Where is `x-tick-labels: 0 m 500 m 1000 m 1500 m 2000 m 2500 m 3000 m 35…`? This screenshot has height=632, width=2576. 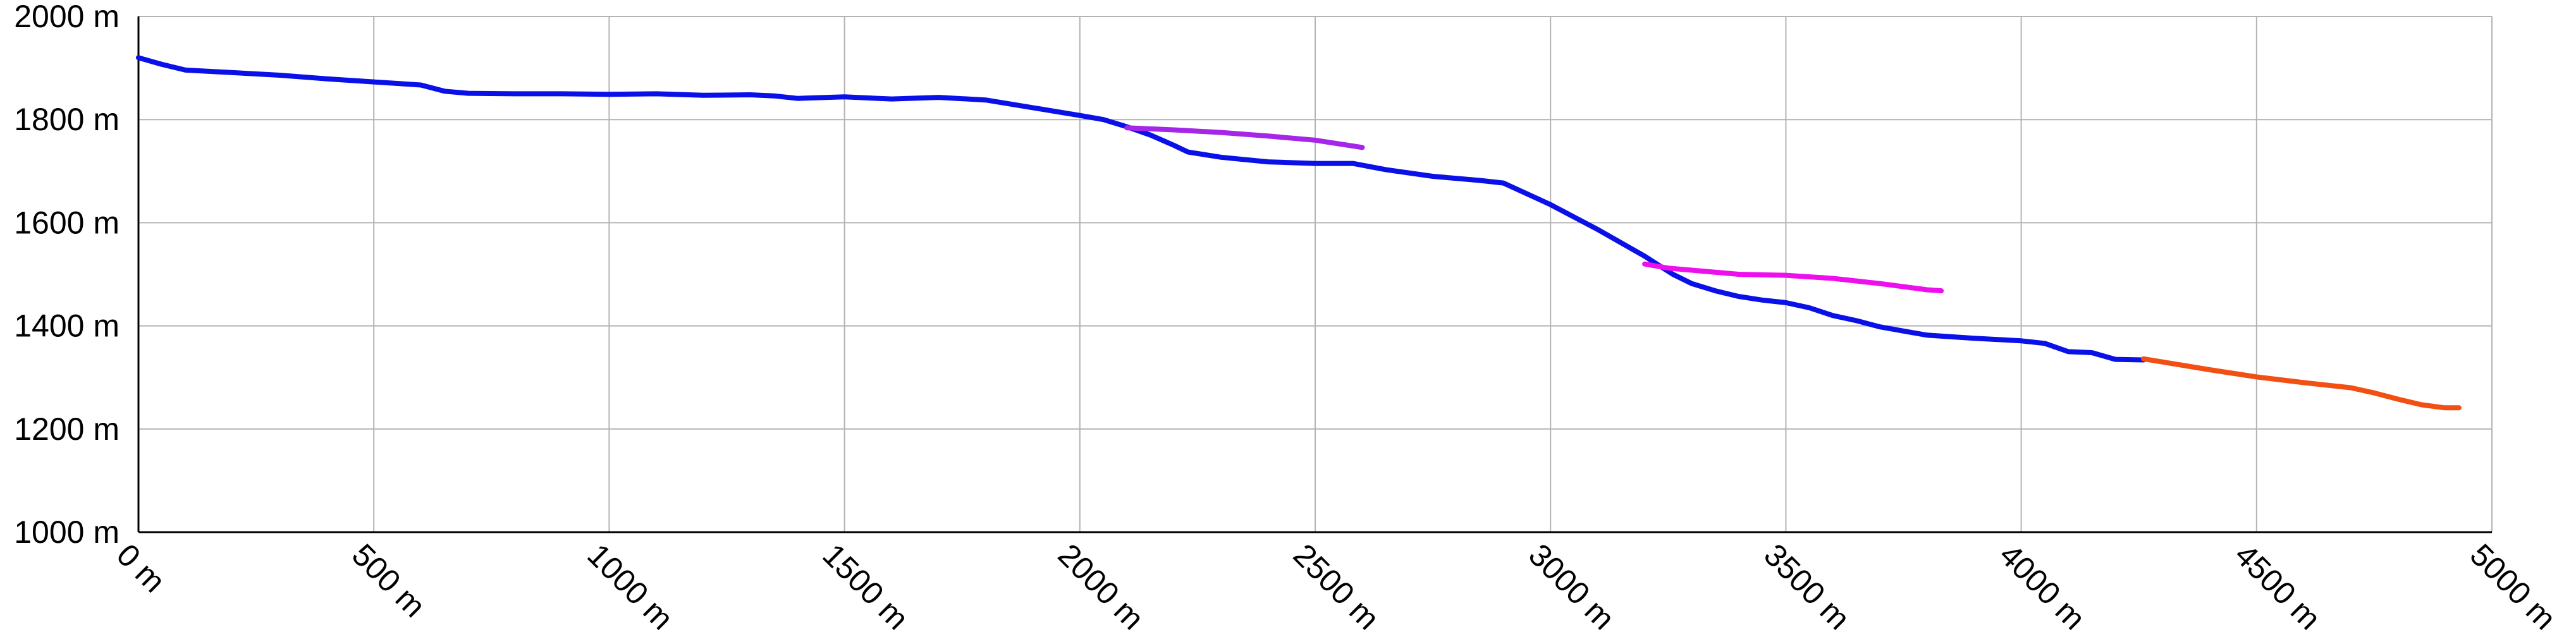 x-tick-labels: 0 m 500 m 1000 m 1500 m 2000 m 2500 m 3000 m 35… is located at coordinates (1336, 584).